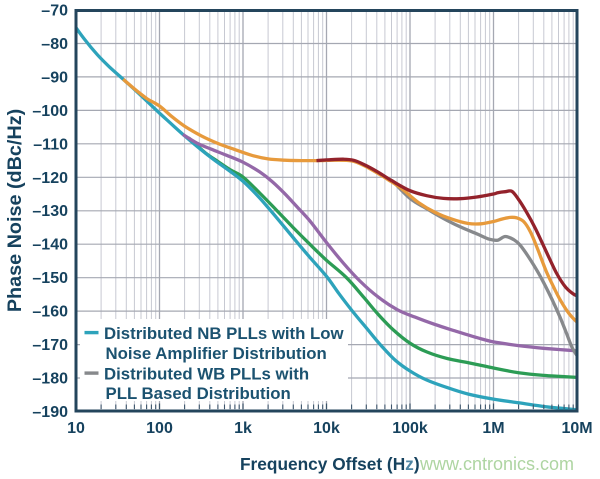 The width and height of the screenshot is (600, 479). What do you see at coordinates (50, 144) in the screenshot?
I see `svg-text: –110` at bounding box center [50, 144].